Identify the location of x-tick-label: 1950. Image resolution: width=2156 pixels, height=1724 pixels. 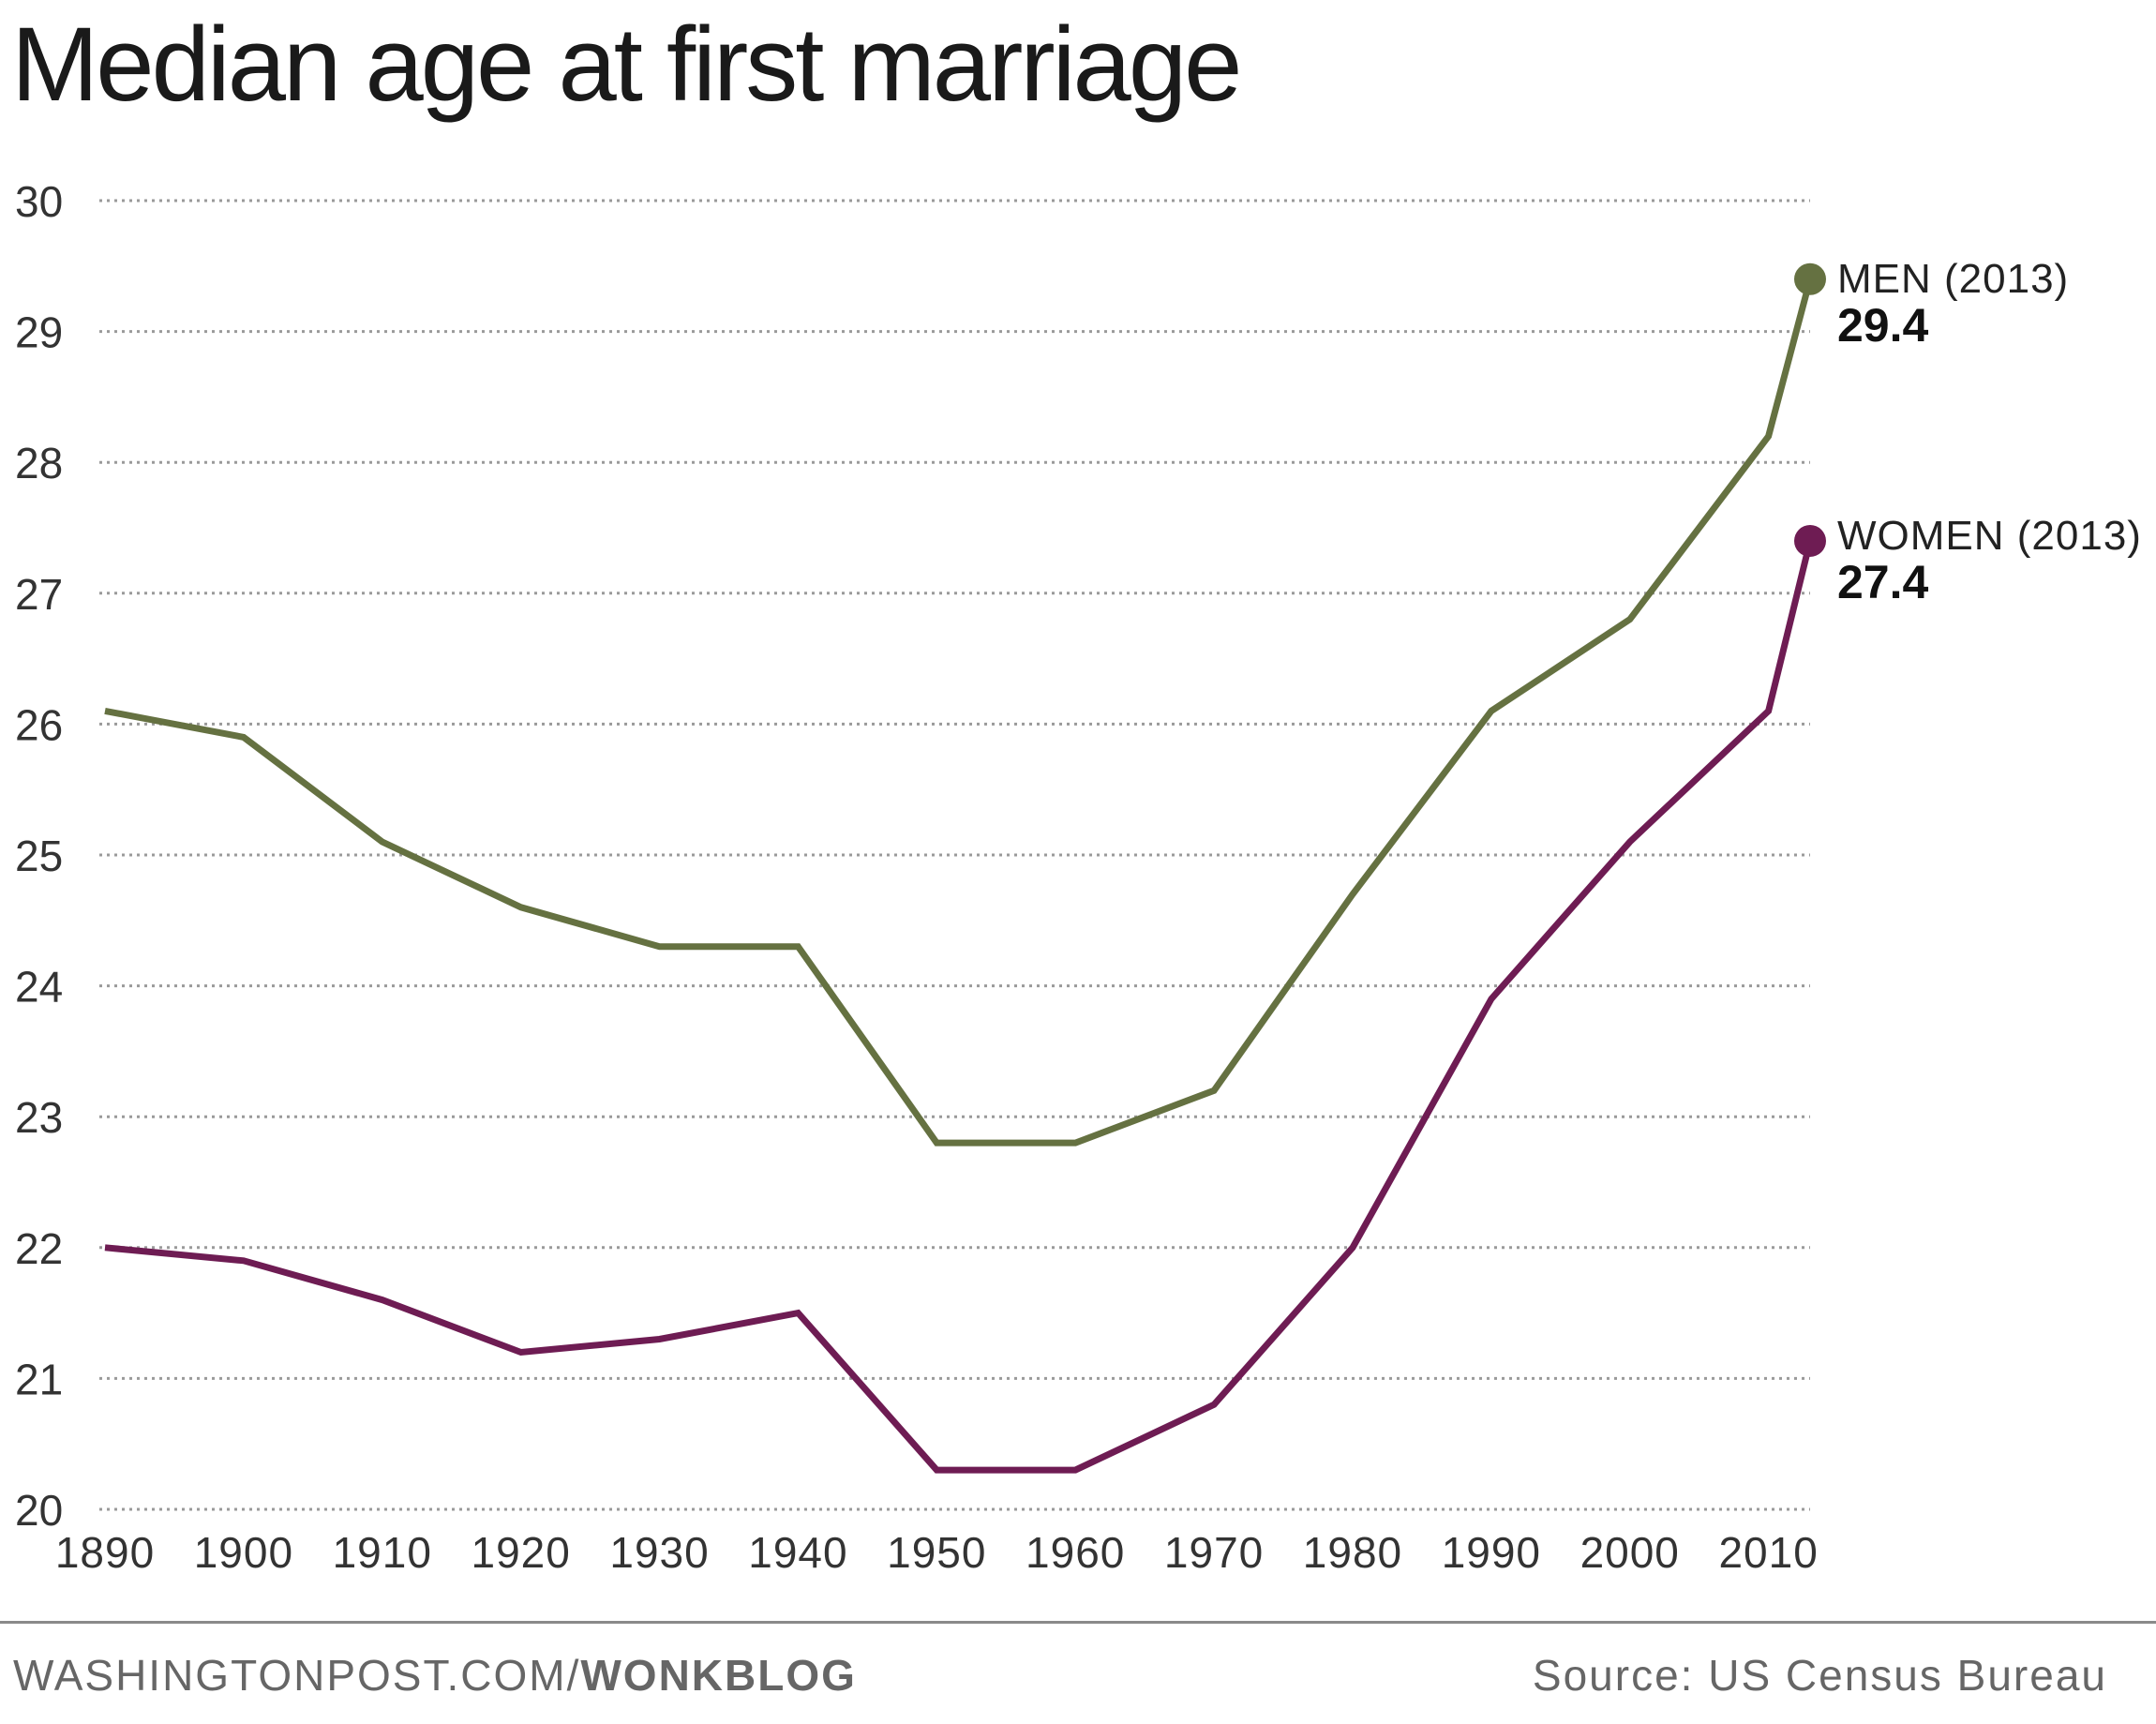
(937, 1552).